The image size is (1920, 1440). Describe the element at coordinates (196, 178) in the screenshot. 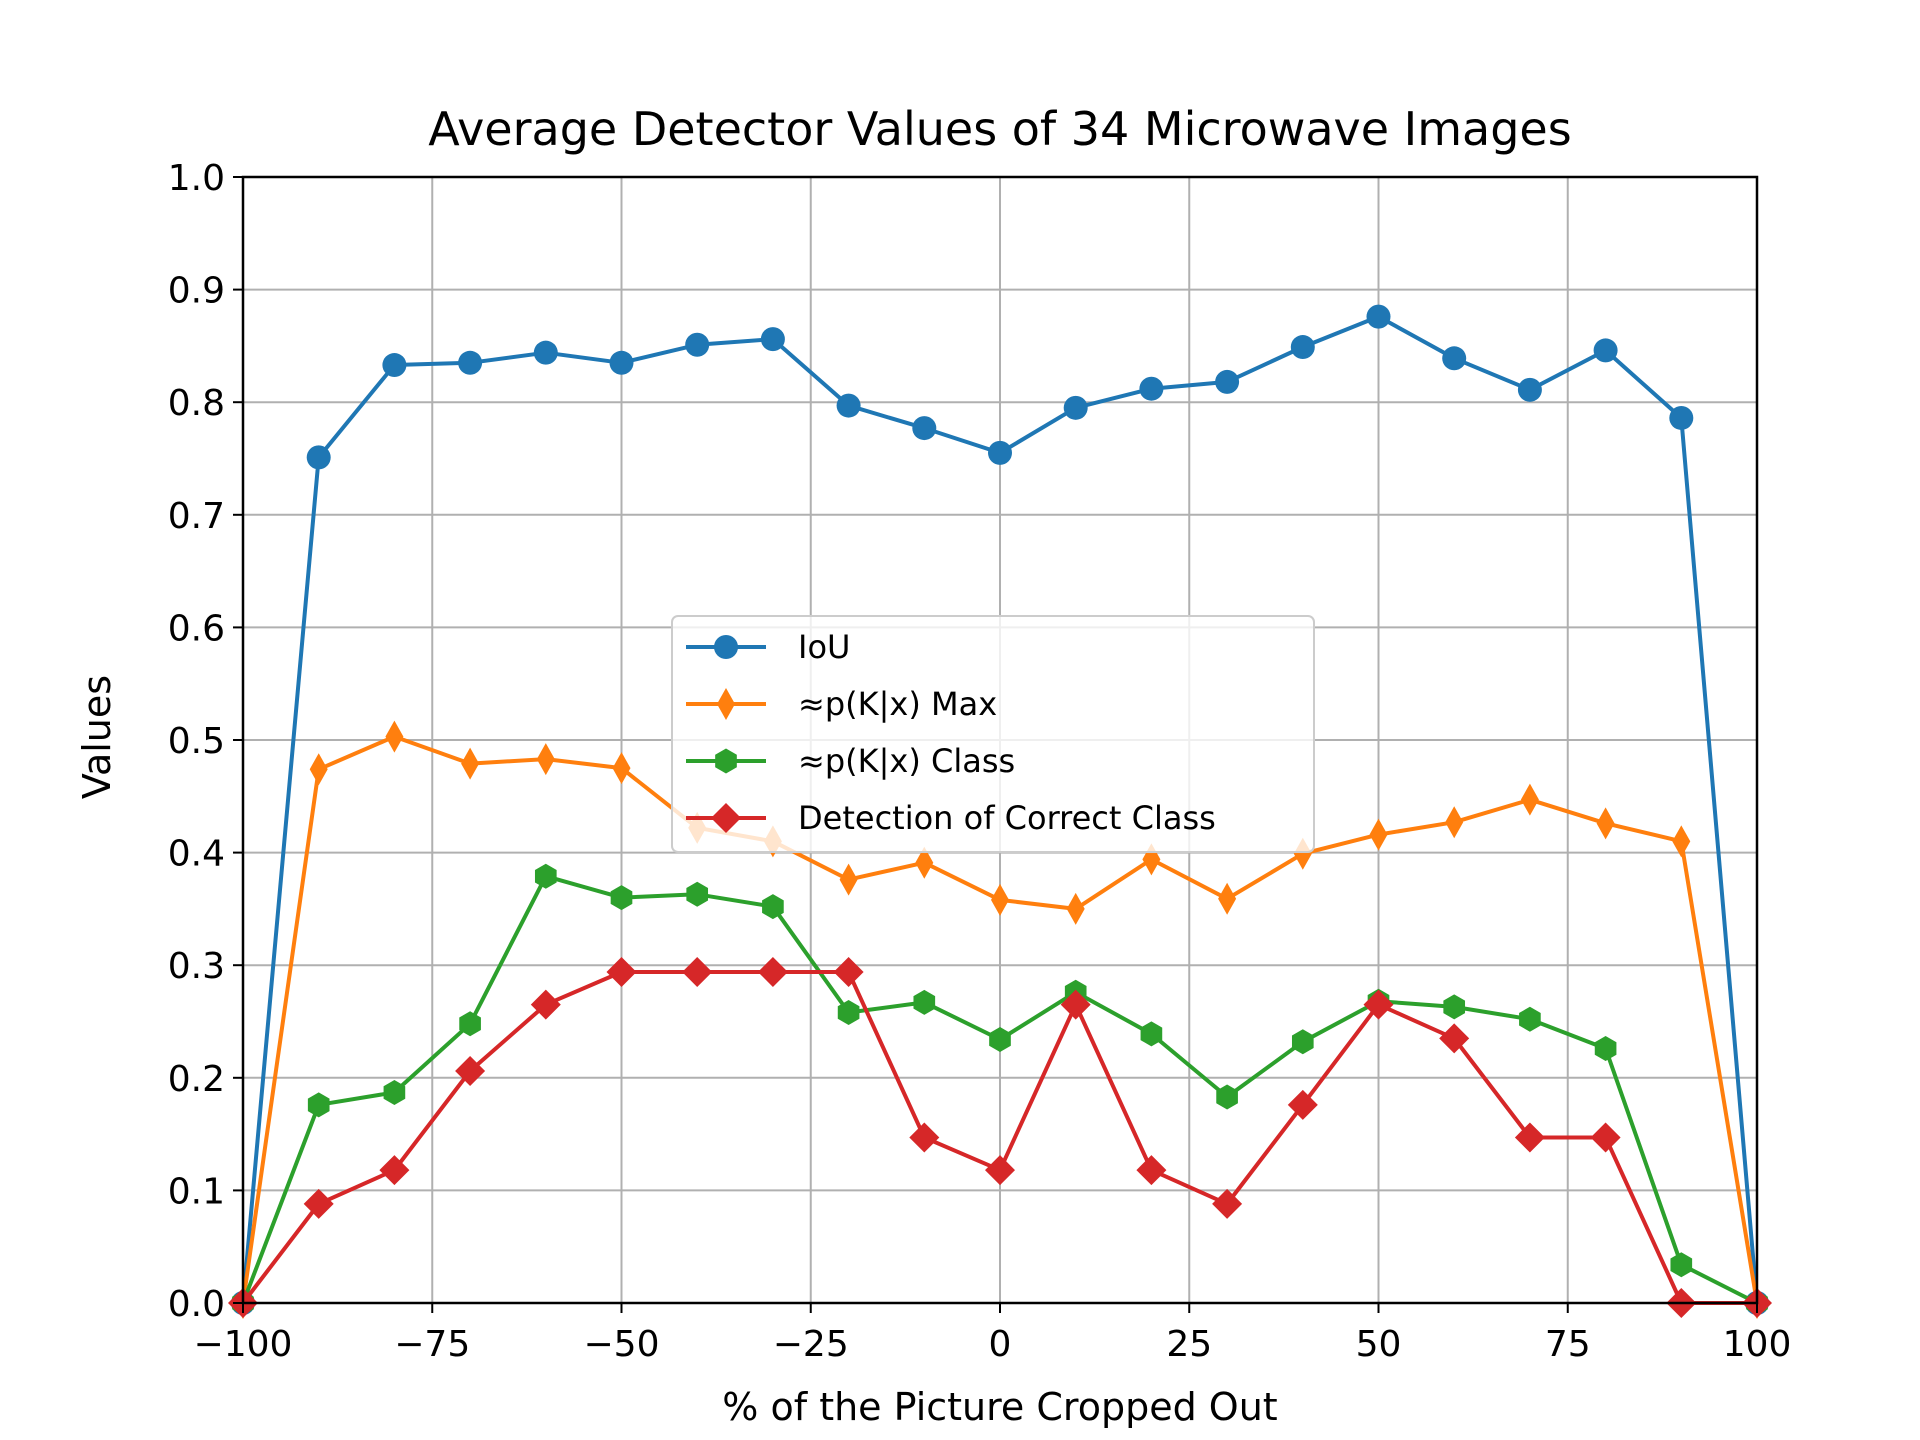

I see `y-tick-label: 1.0` at that location.